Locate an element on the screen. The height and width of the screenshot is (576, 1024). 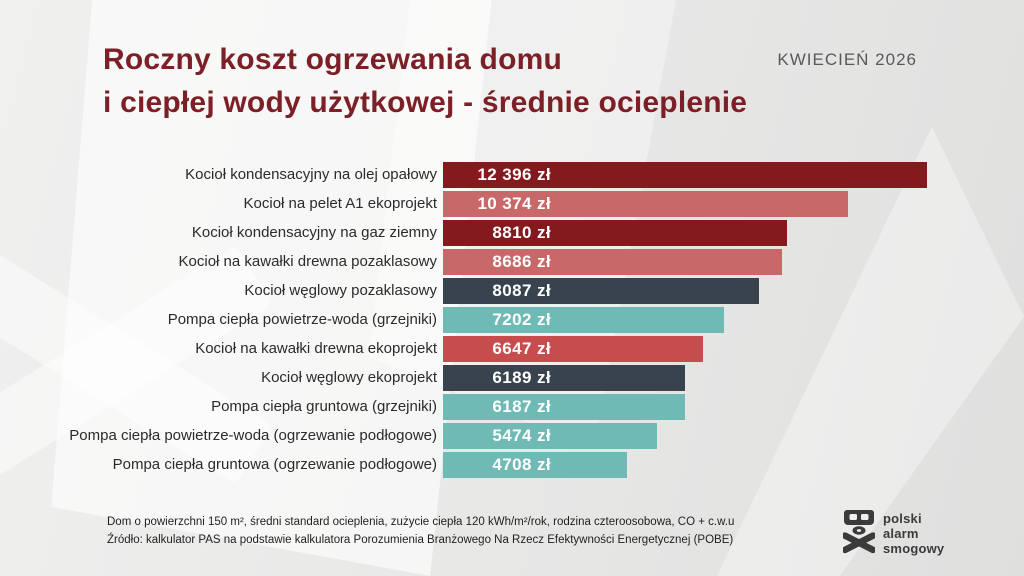
polski-alarm-smogowy-logo: polski alarm smogowy is located at coordinates (928, 536).